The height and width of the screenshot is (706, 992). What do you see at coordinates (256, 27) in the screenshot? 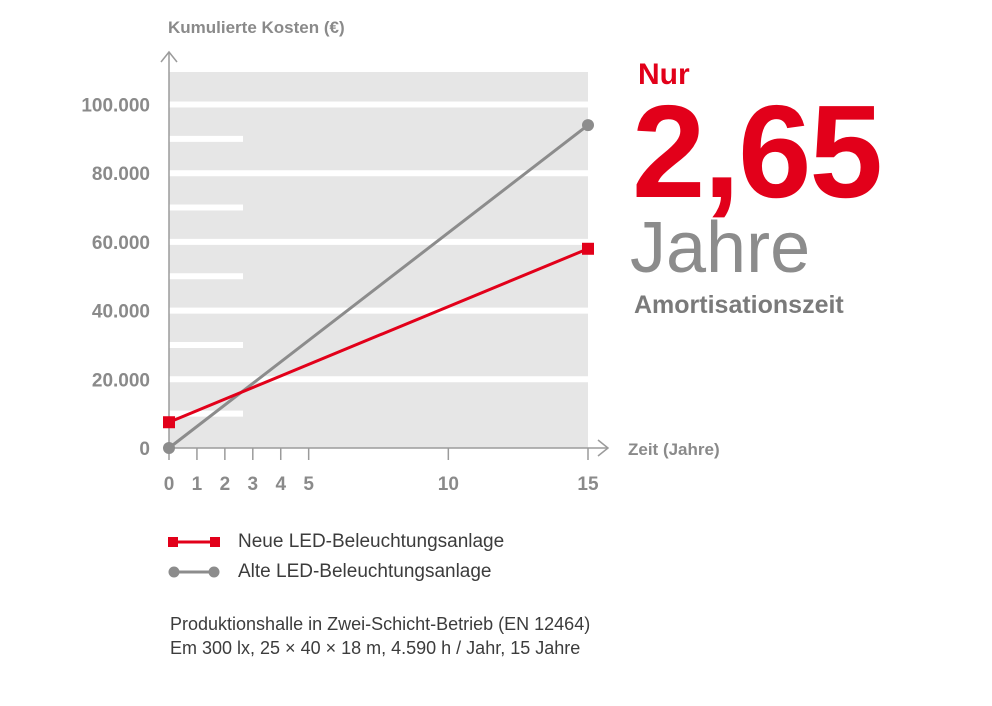
I see `y-axis-label: Kumulierte Kosten (€)` at bounding box center [256, 27].